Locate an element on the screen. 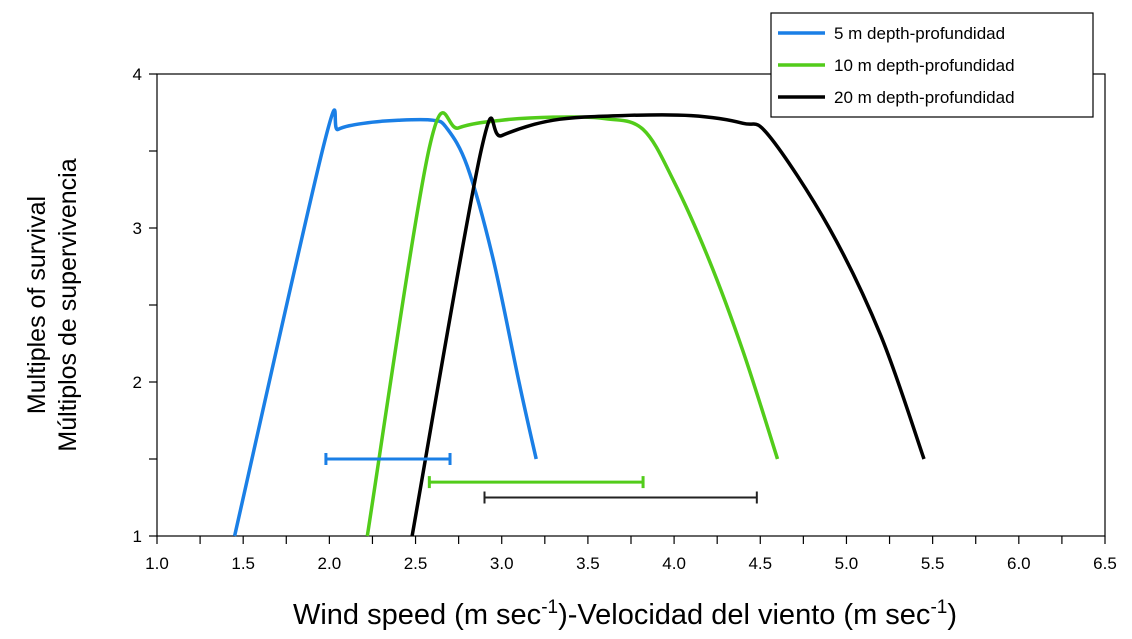 The width and height of the screenshot is (1132, 639). x-tick-label: 3.0 is located at coordinates (502, 563).